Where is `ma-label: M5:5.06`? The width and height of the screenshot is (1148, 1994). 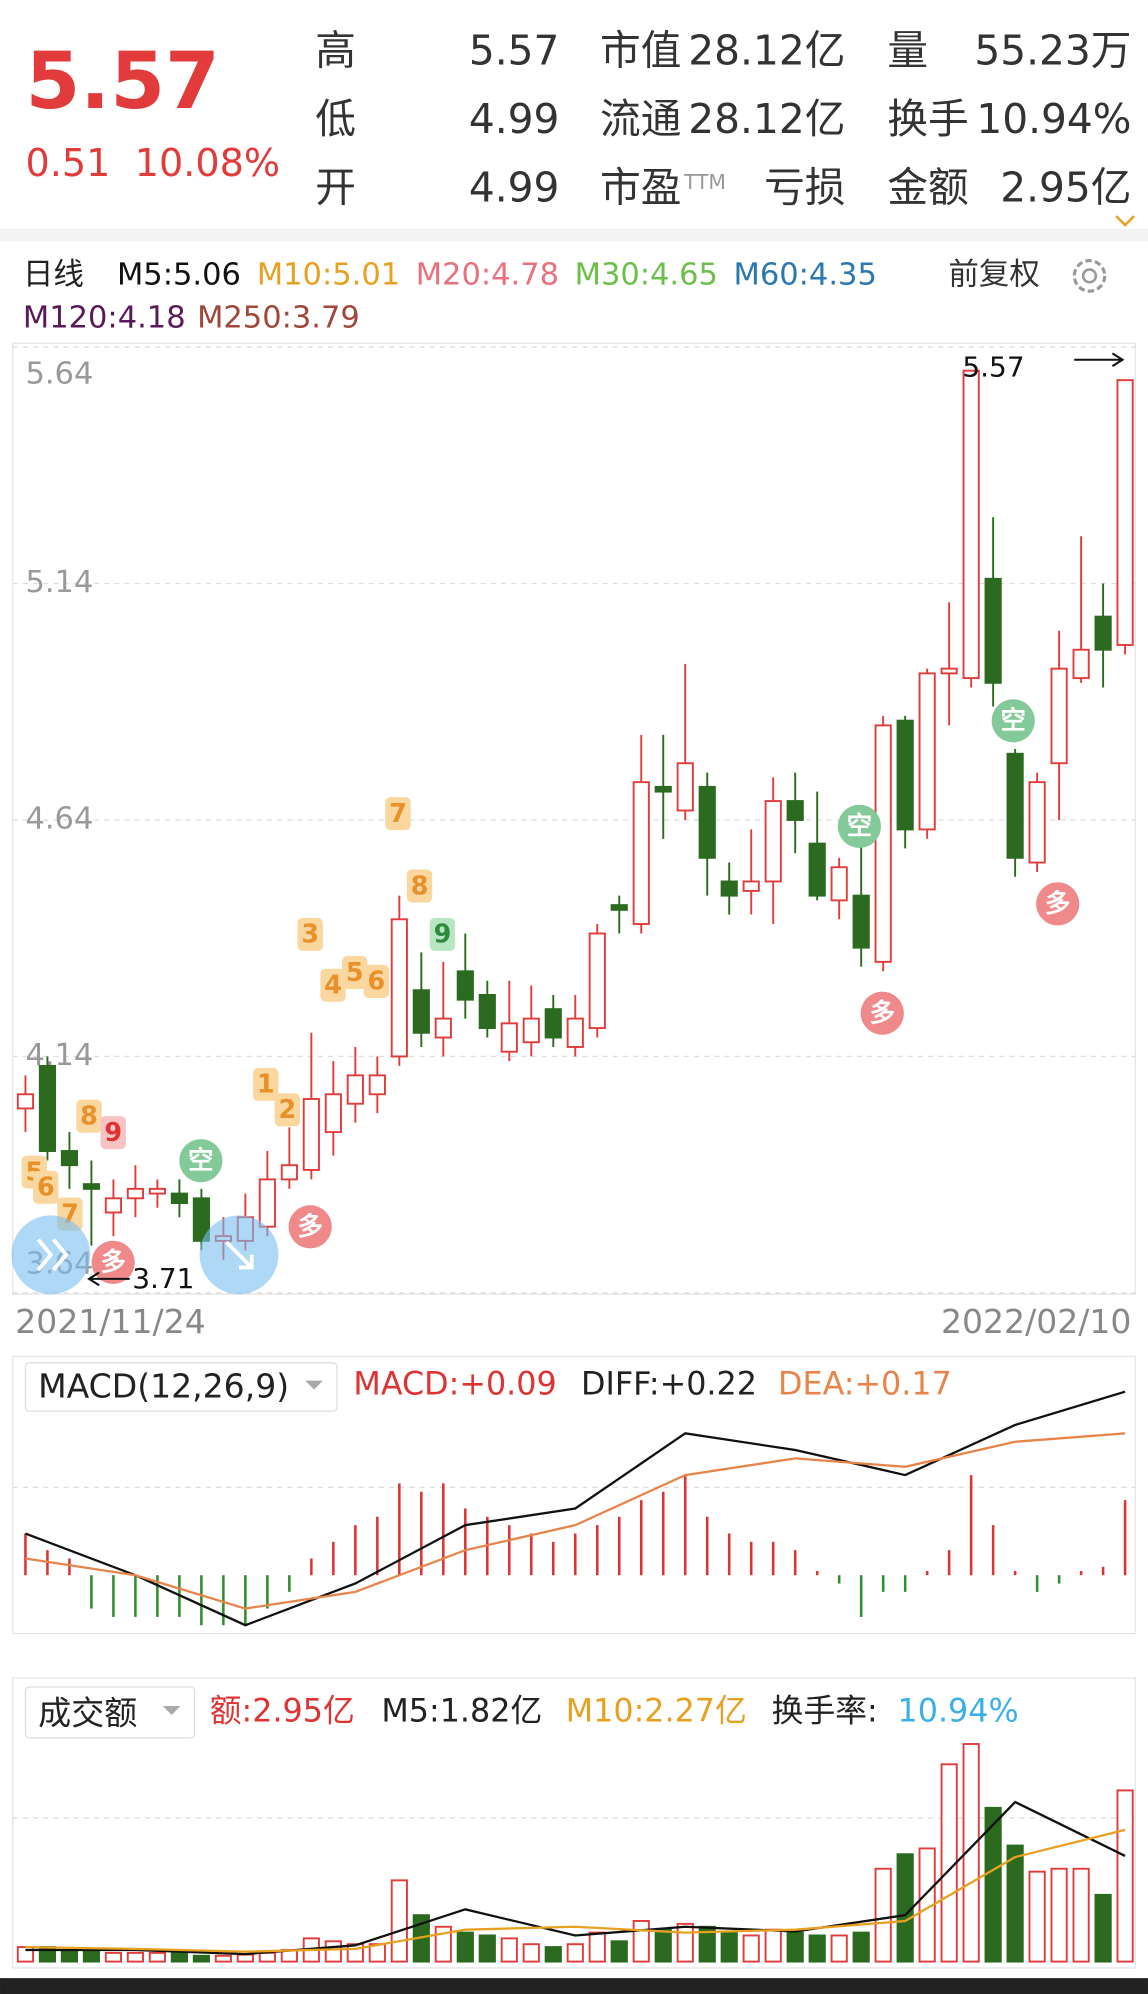 ma-label: M5:5.06 is located at coordinates (179, 274).